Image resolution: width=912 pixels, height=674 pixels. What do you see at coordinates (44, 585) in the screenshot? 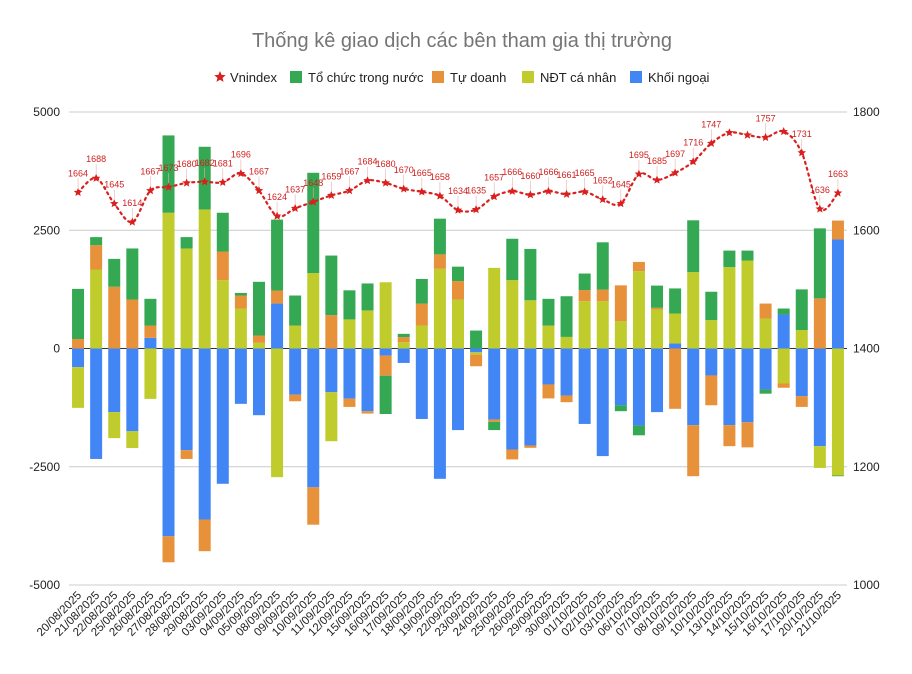
I see `left-axis-tick: -5000` at bounding box center [44, 585].